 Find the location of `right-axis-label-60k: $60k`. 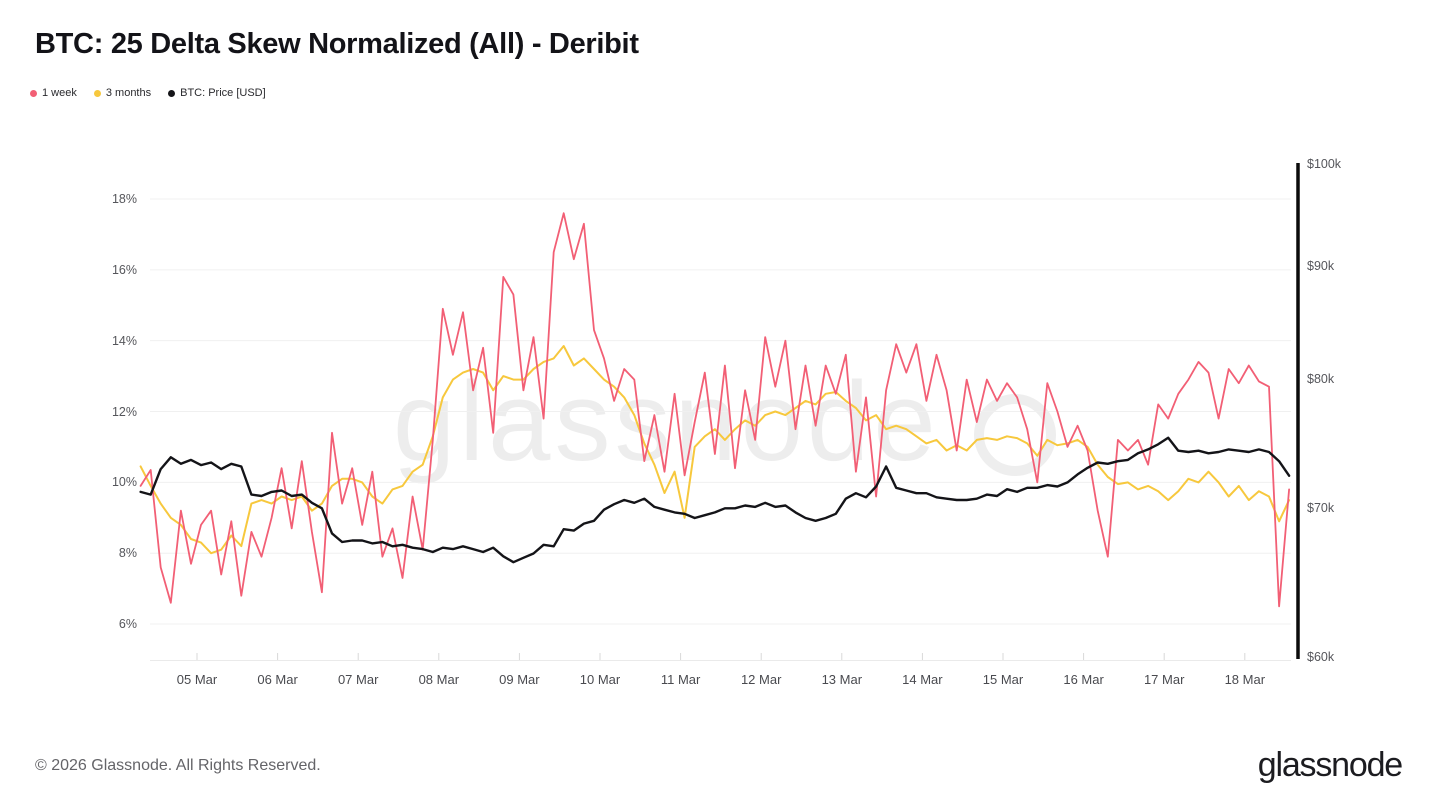

right-axis-label-60k: $60k is located at coordinates (1321, 657).